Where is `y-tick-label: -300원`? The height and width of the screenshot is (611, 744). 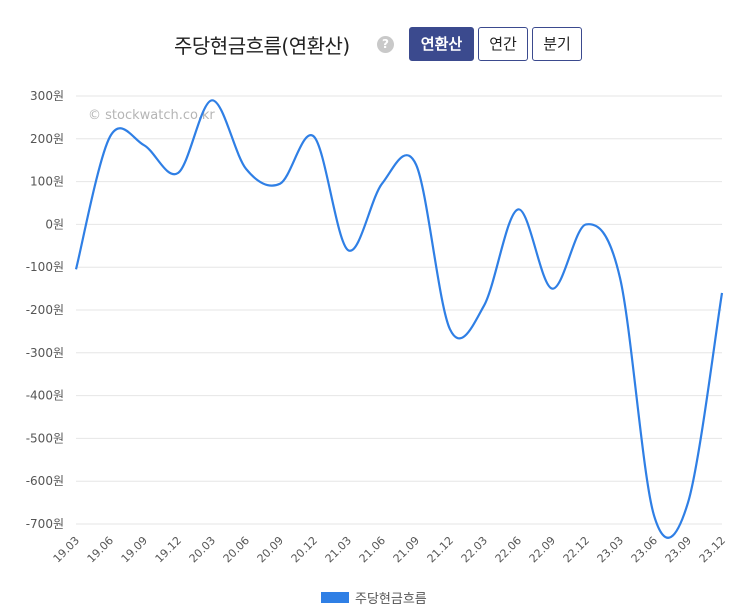 y-tick-label: -300원 is located at coordinates (45, 353).